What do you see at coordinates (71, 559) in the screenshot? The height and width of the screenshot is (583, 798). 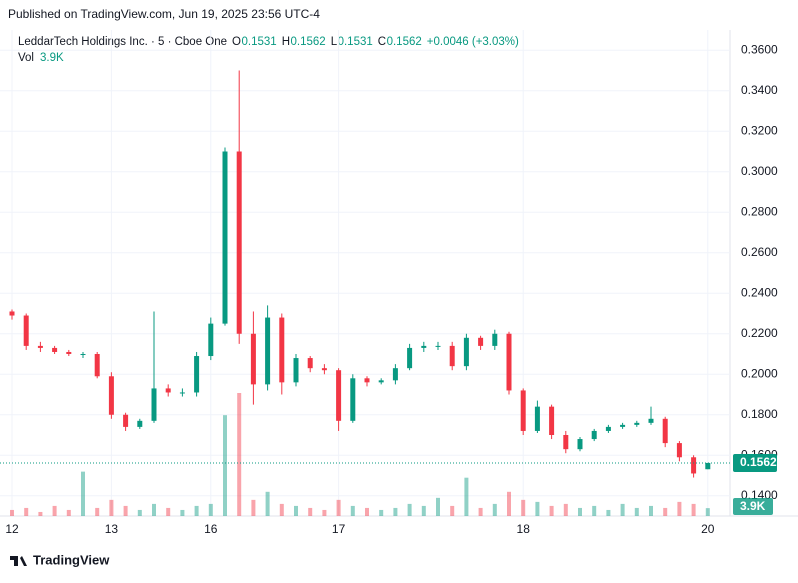 I see `brand: TradingView` at bounding box center [71, 559].